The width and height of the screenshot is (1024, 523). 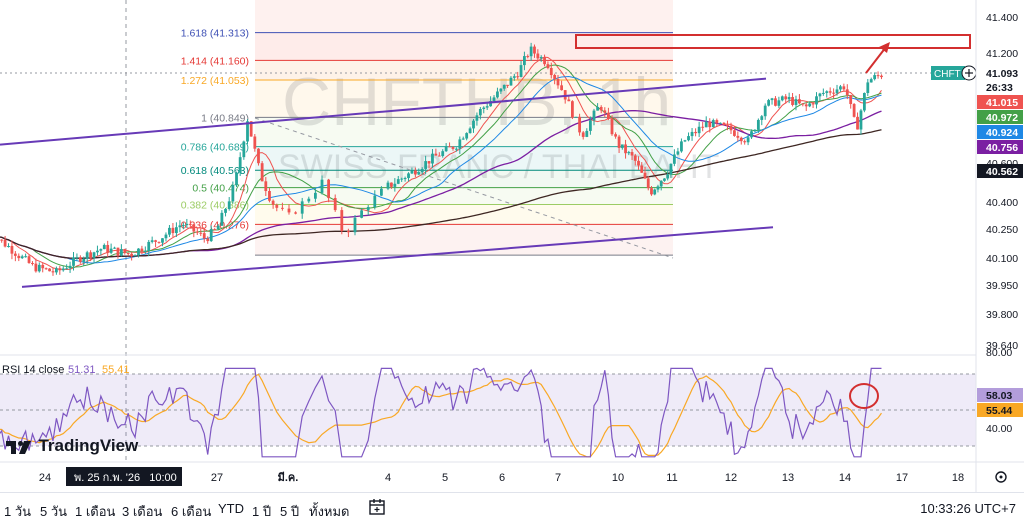 I want to click on fib-level-label: 1.272 (41.053), so click(x=215, y=81).